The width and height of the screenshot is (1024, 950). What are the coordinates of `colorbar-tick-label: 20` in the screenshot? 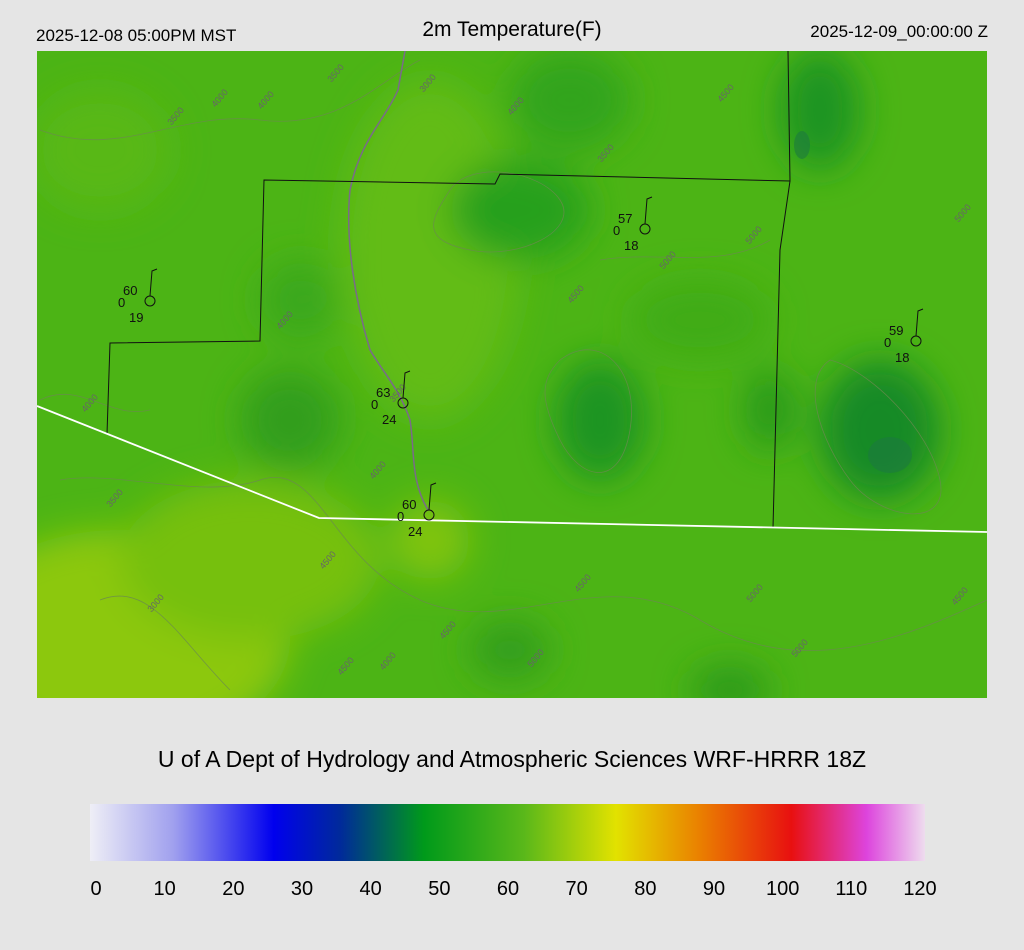 It's located at (233, 889).